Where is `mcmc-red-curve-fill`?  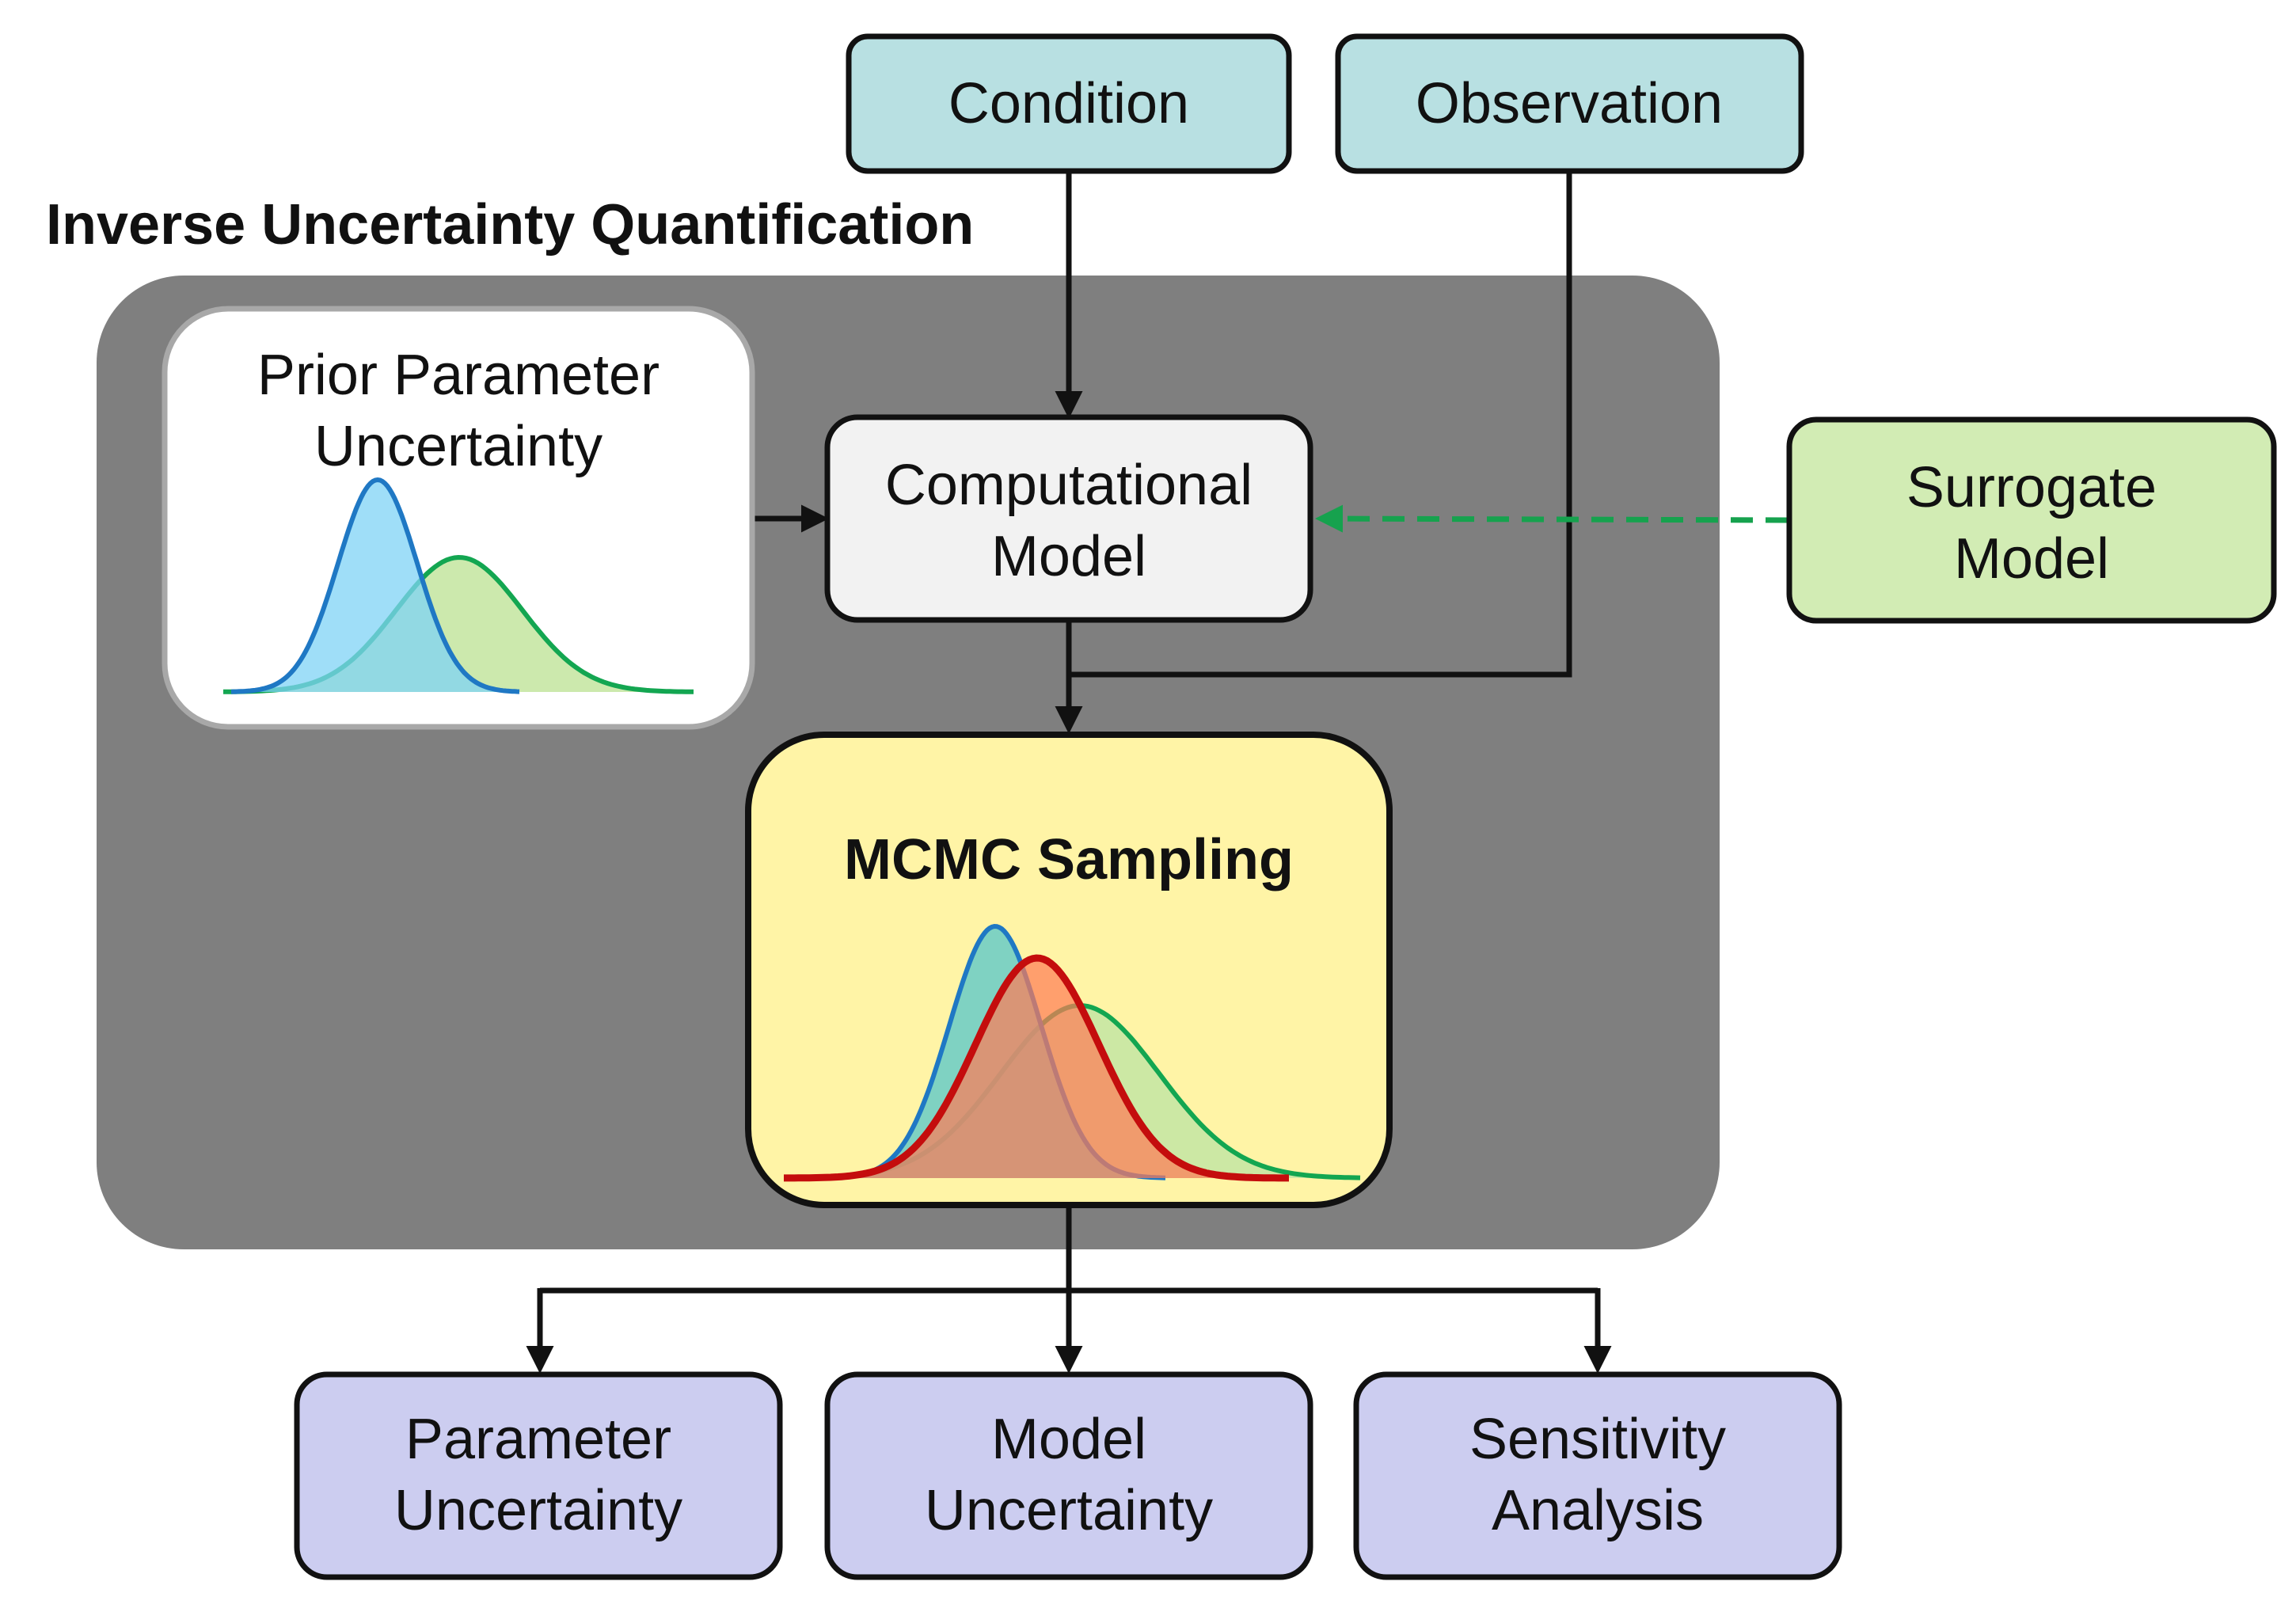
mcmc-red-curve-fill is located at coordinates (1036, 1068).